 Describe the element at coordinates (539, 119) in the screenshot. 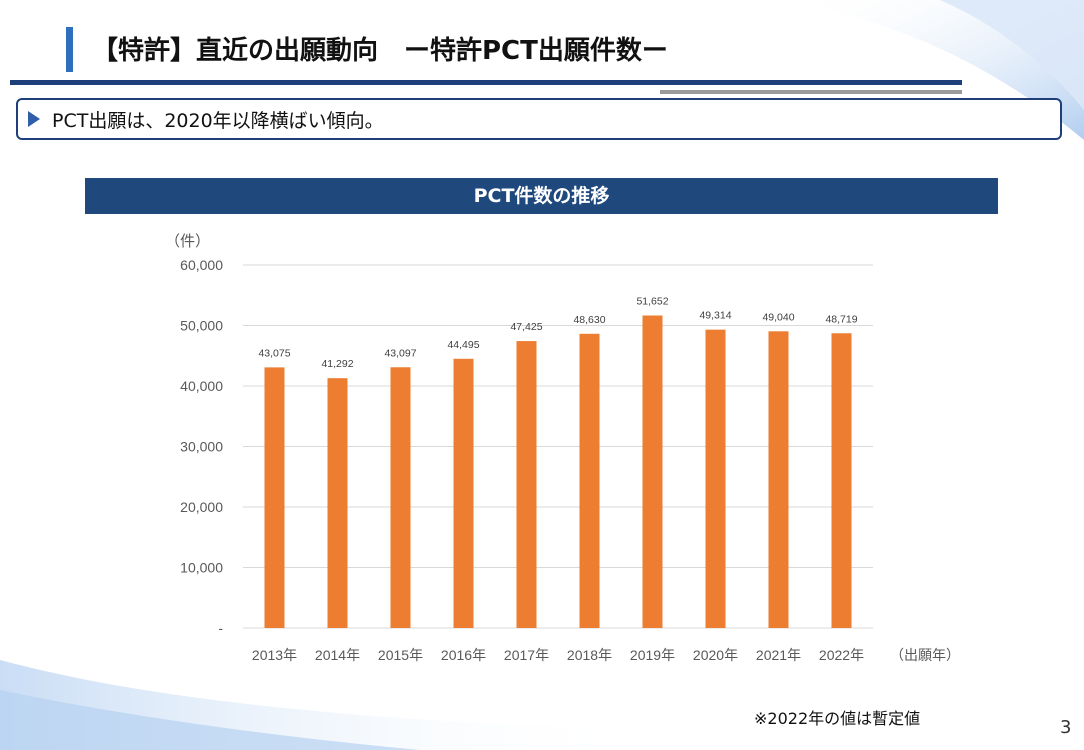

I see `summary-box: PCT出願は、2020年以降横ばい傾向。` at that location.